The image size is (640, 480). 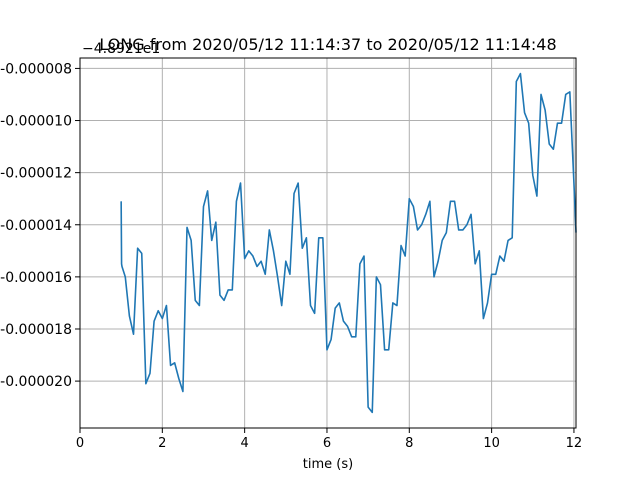 What do you see at coordinates (121, 49) in the screenshot?
I see `y-offset-label: −4.8921e1` at bounding box center [121, 49].